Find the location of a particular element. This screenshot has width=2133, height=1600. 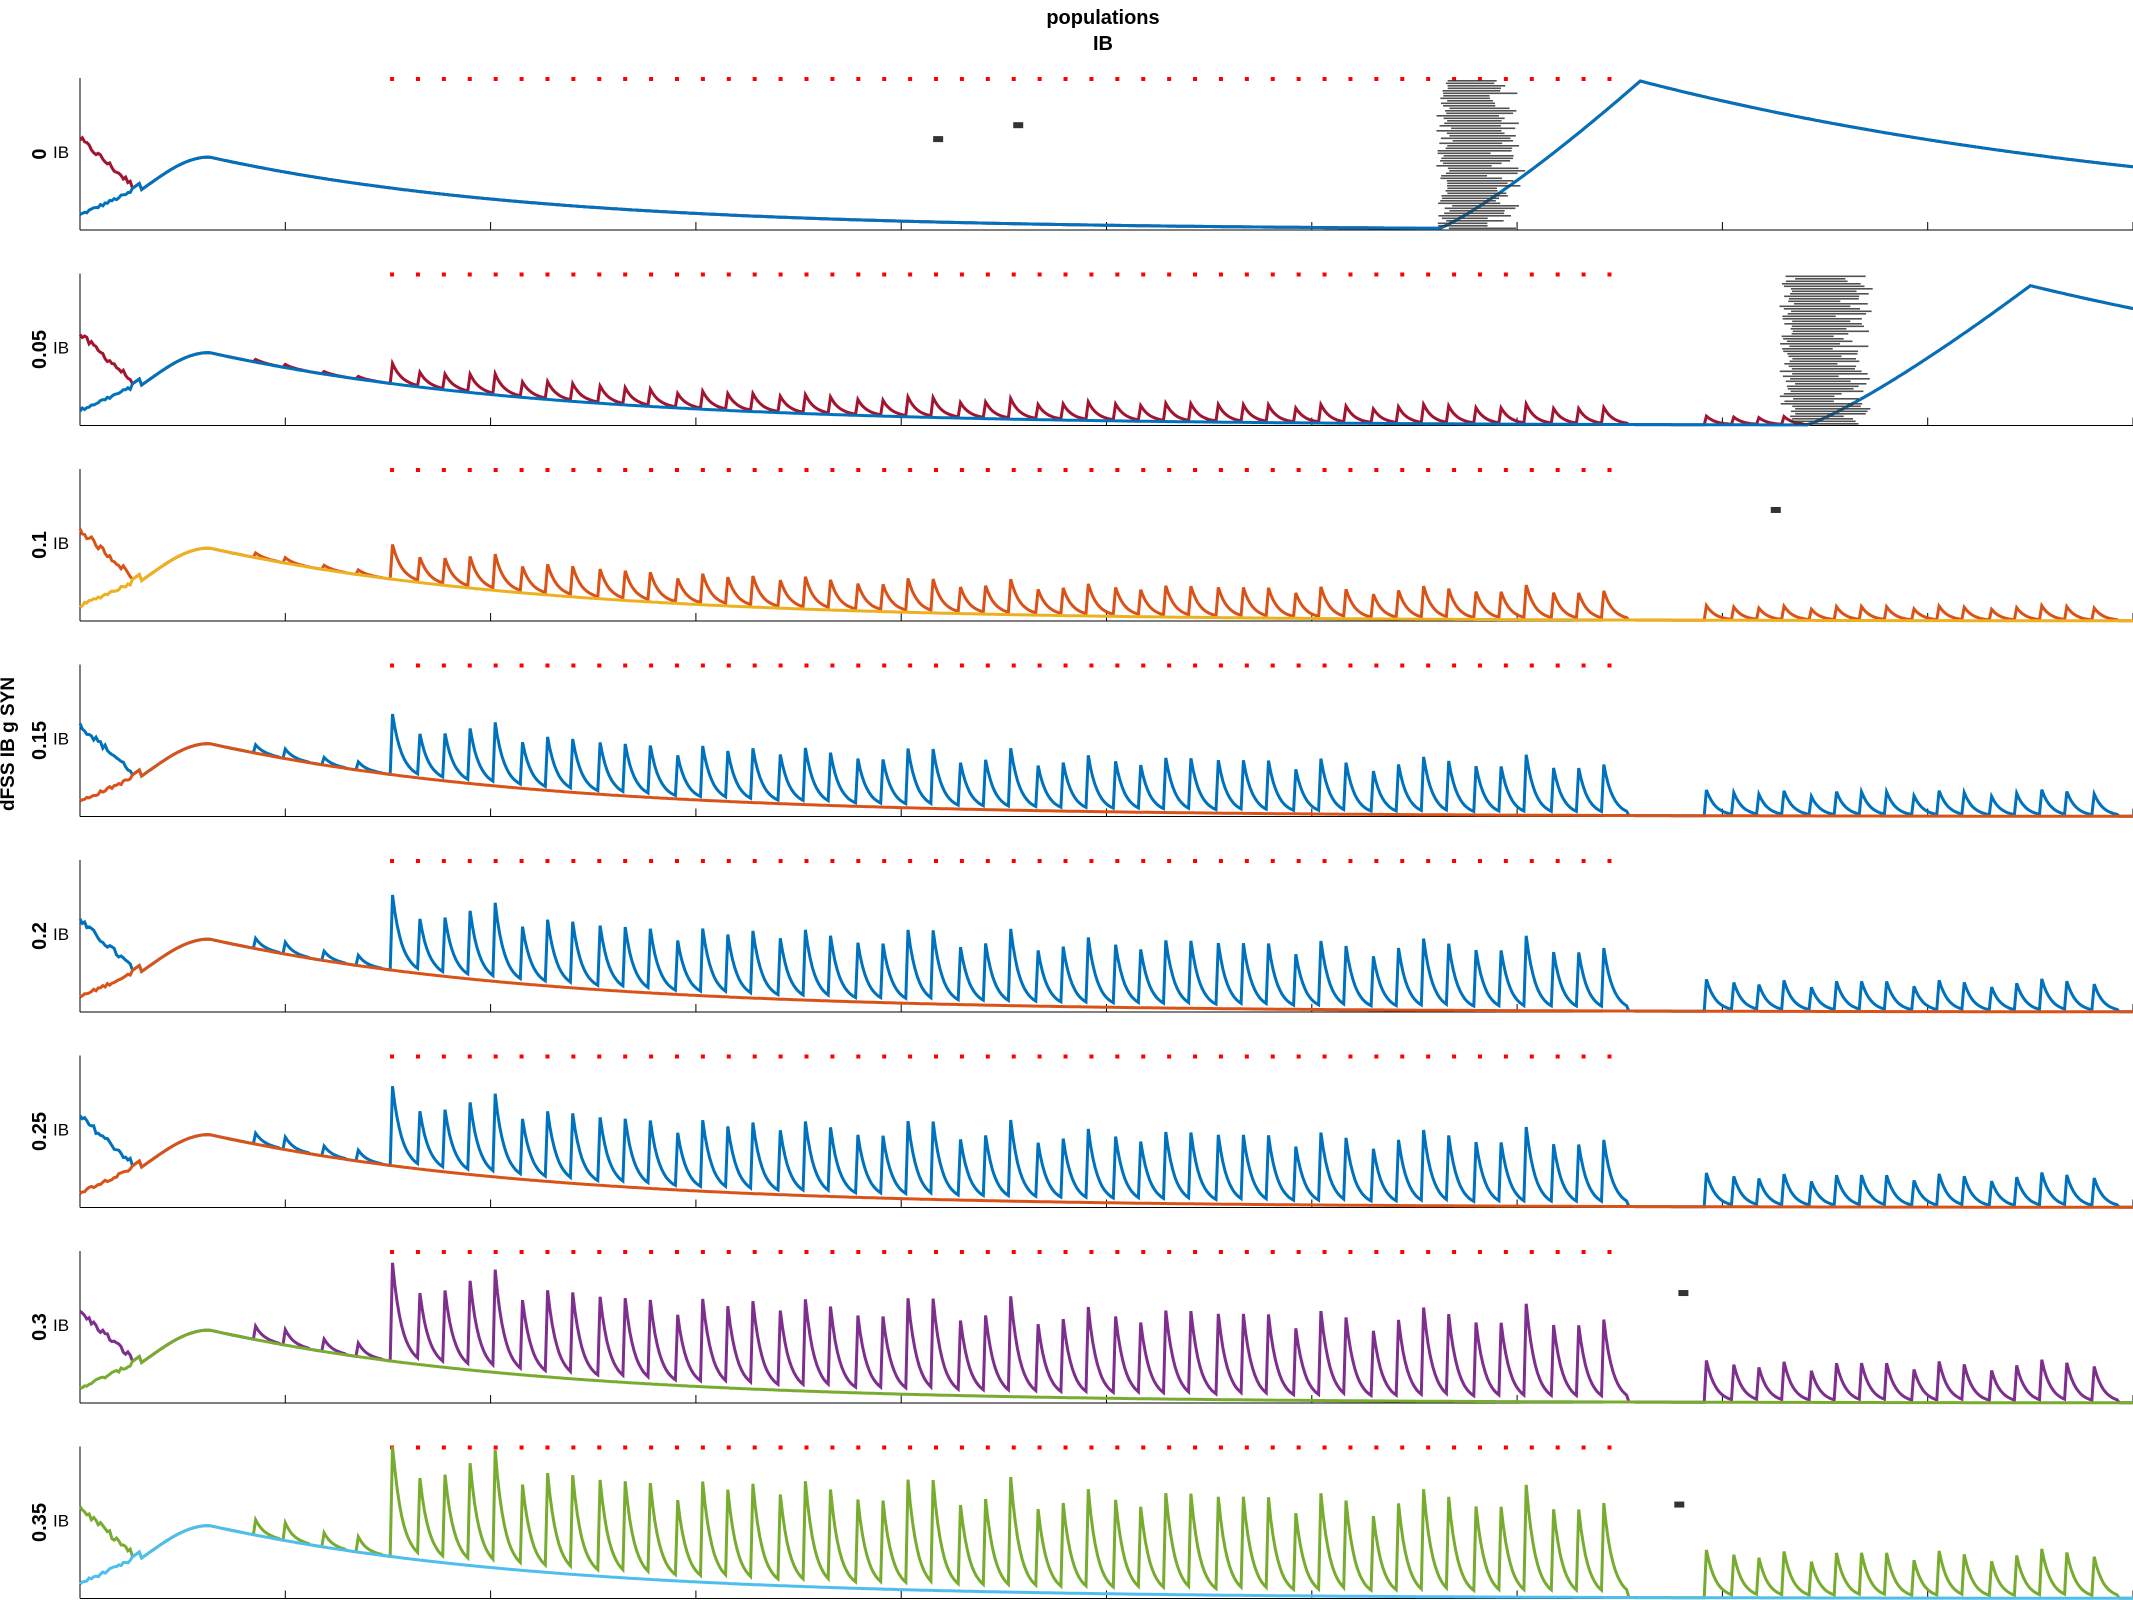

panel-1: 0.05 IB is located at coordinates (1081, 349).